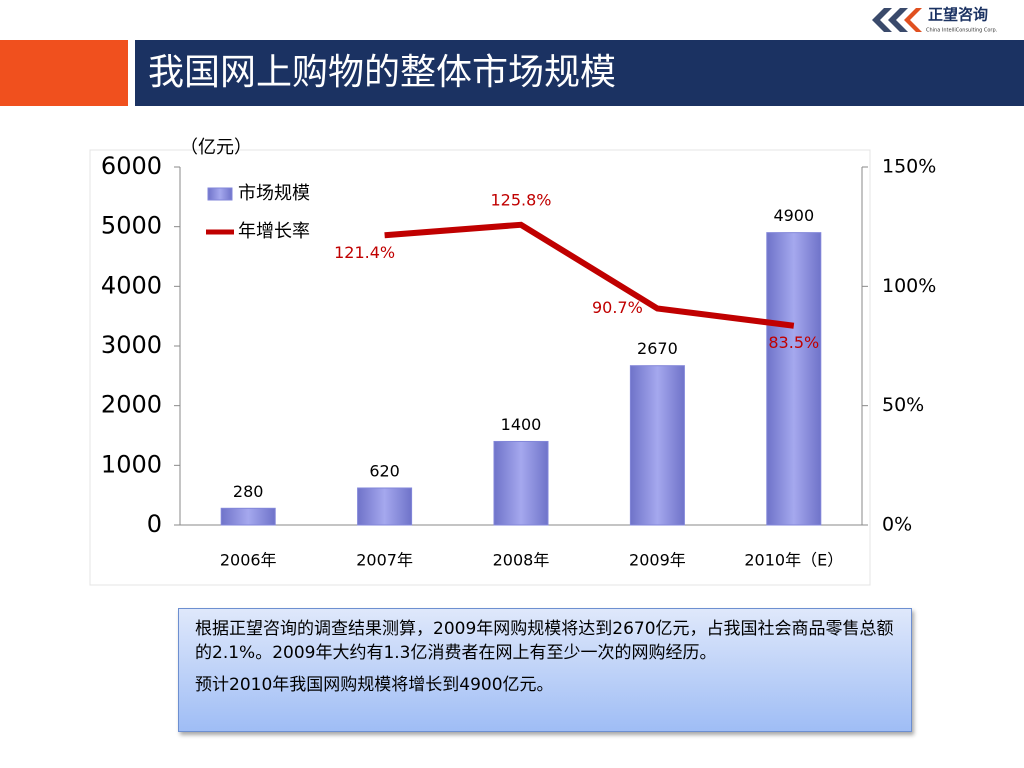  What do you see at coordinates (617, 307) in the screenshot?
I see `data-label: 90.7%` at bounding box center [617, 307].